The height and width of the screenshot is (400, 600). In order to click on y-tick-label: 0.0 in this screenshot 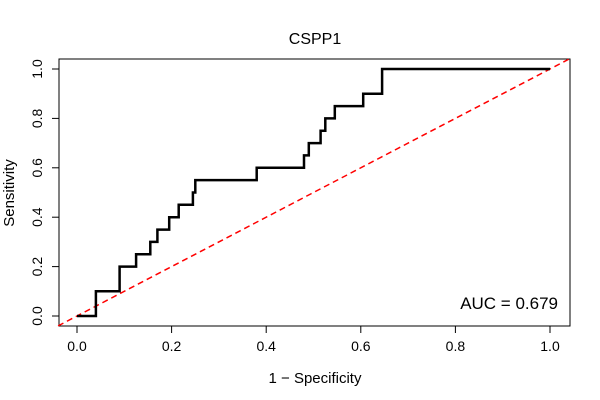, I will do `click(37, 316)`.